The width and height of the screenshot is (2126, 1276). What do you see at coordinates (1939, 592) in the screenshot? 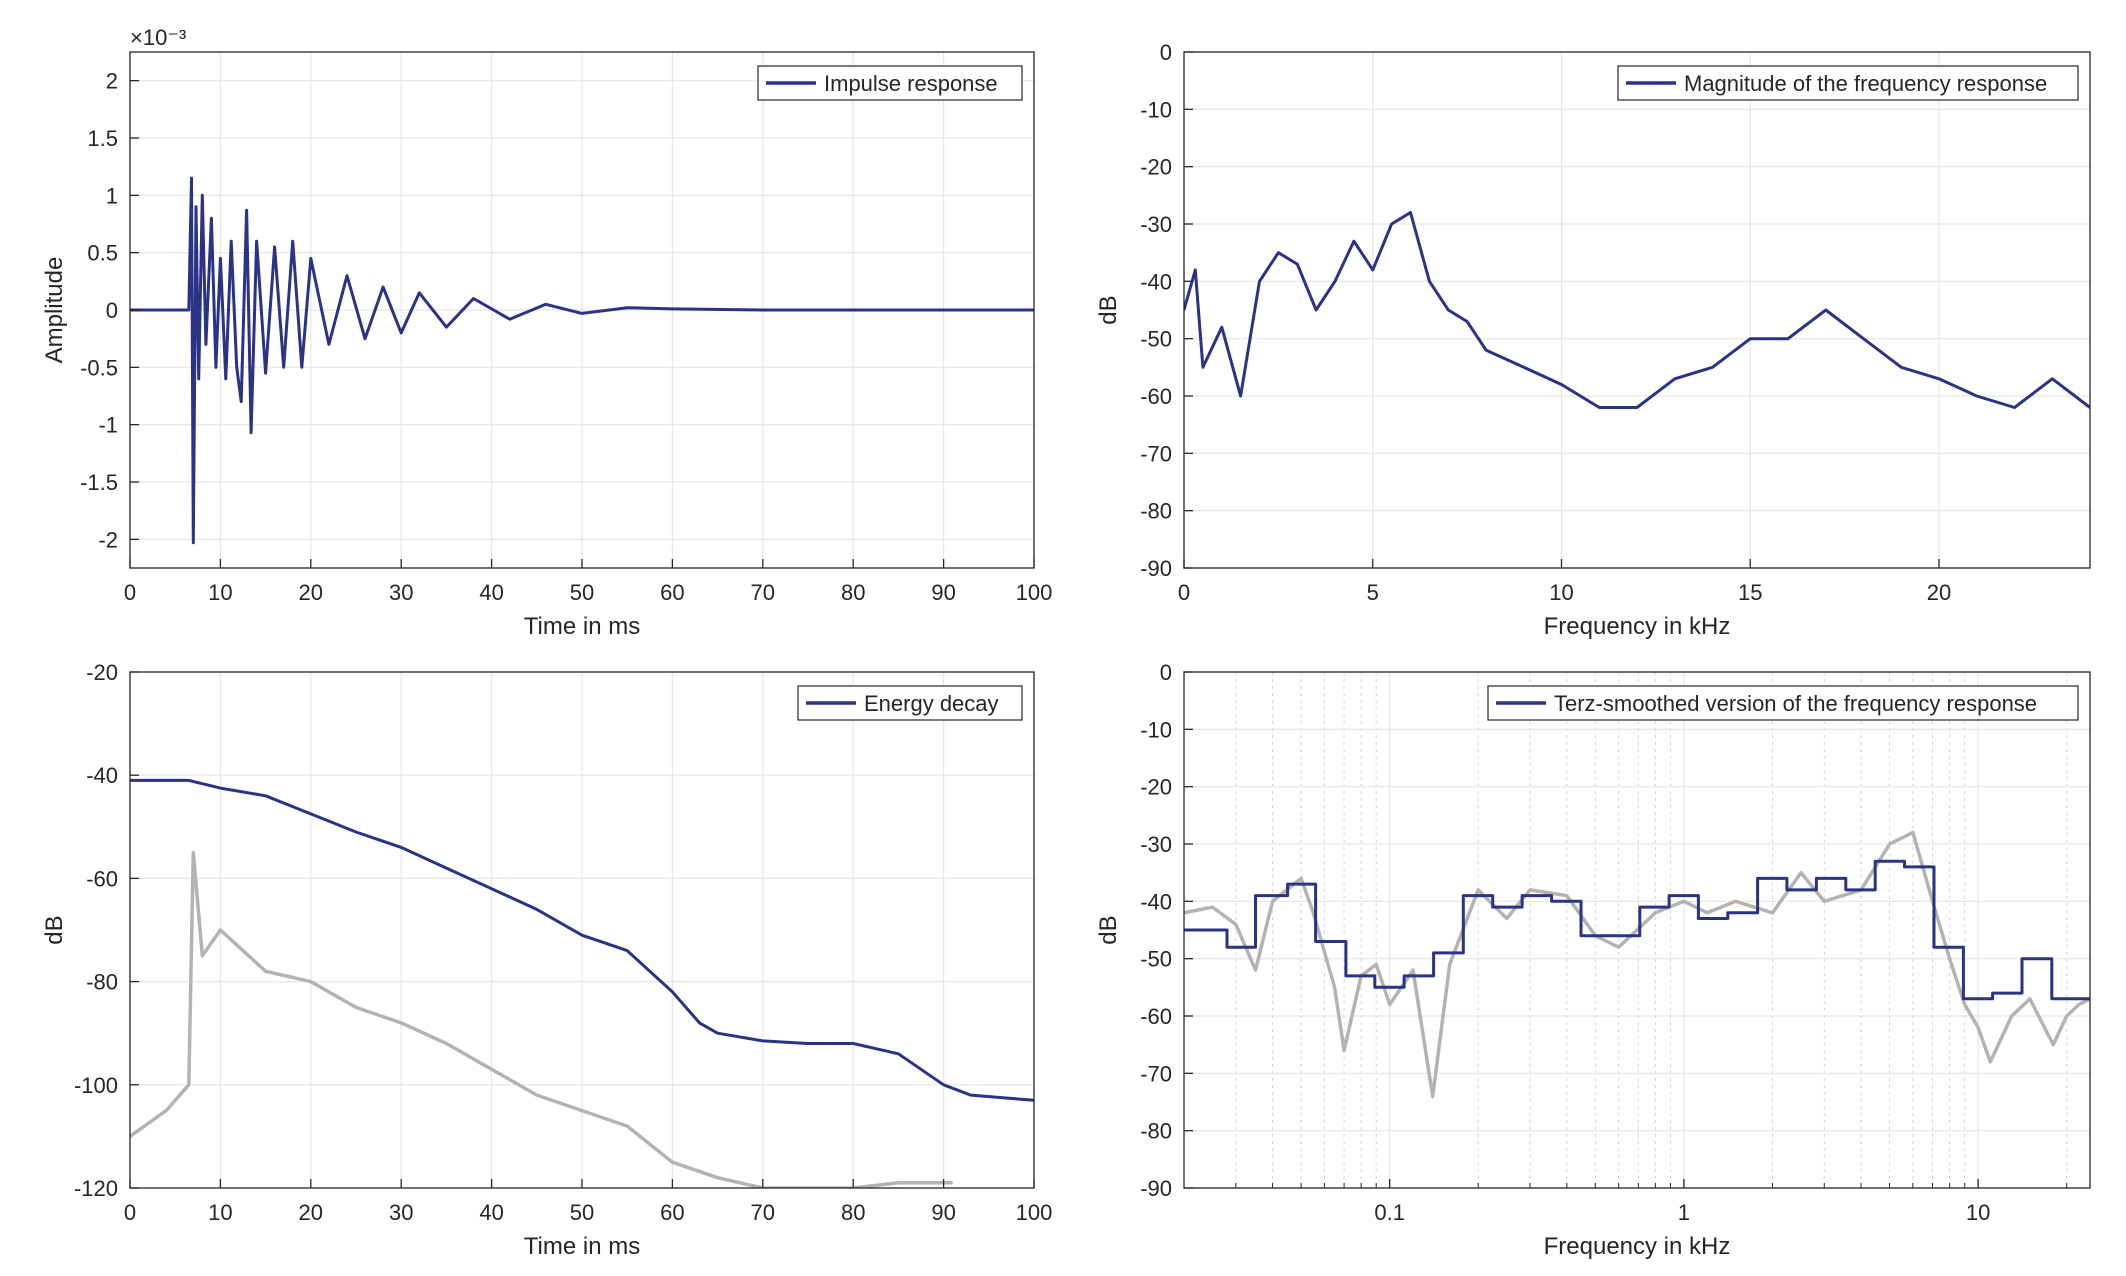
I see `magnitude-x-tick-label: 20` at bounding box center [1939, 592].